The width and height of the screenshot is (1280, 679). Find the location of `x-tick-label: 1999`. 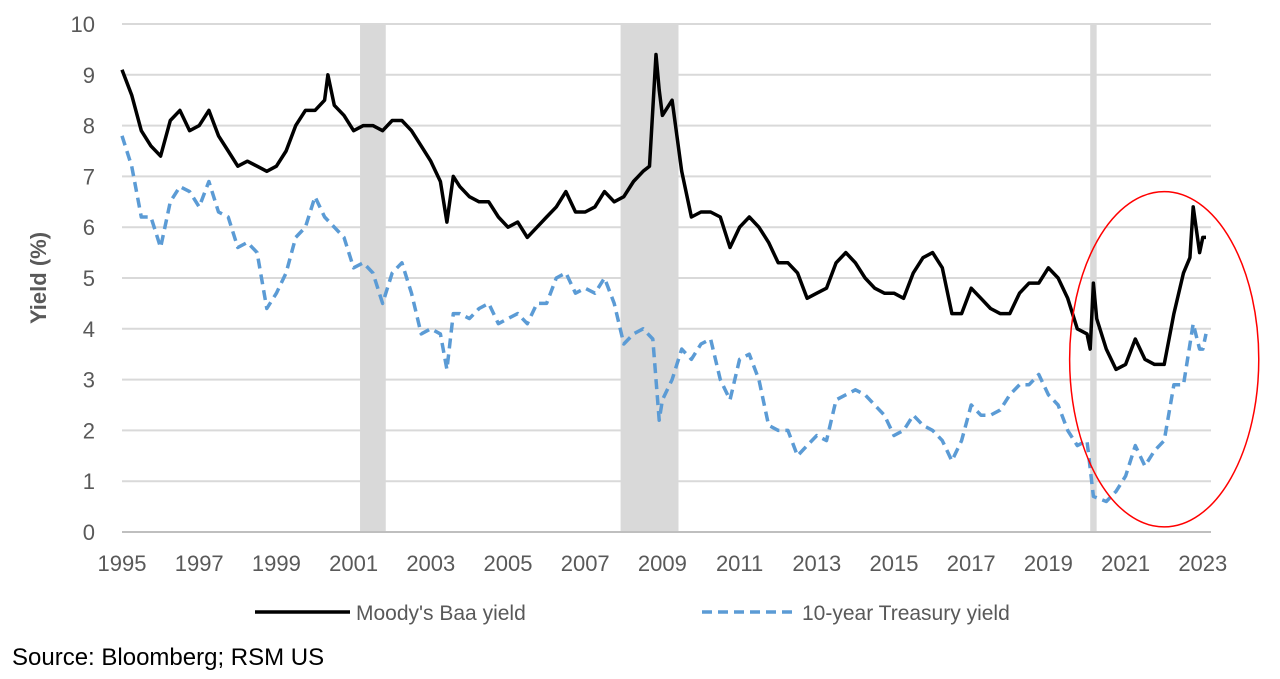

x-tick-label: 1999 is located at coordinates (276, 563).